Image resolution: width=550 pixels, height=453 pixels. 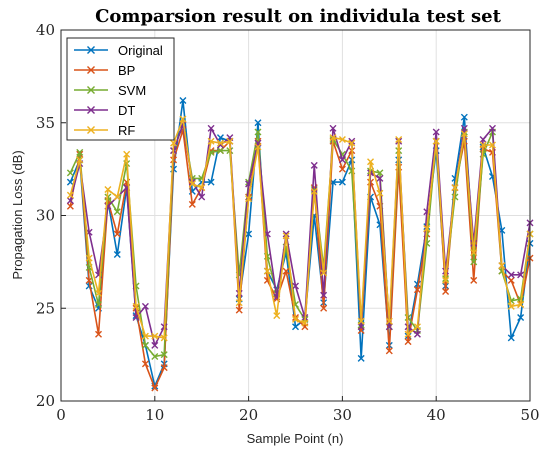 What do you see at coordinates (298, 16) in the screenshot?
I see `chart-title: Comparsion result on individula test set` at bounding box center [298, 16].